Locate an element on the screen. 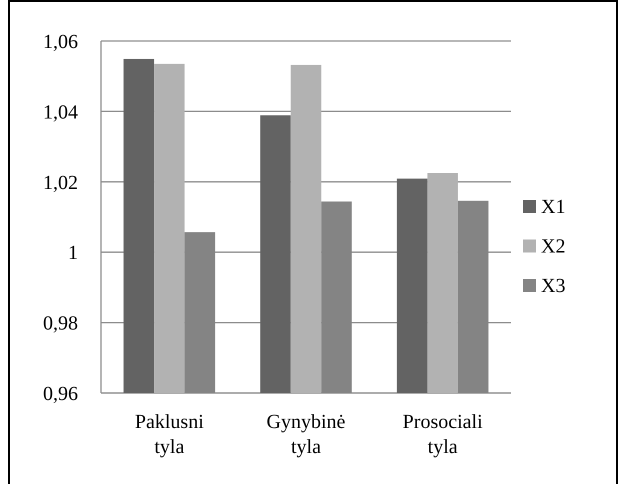 This screenshot has height=484, width=619. x-tick-label: Gynybinė tyla is located at coordinates (306, 434).